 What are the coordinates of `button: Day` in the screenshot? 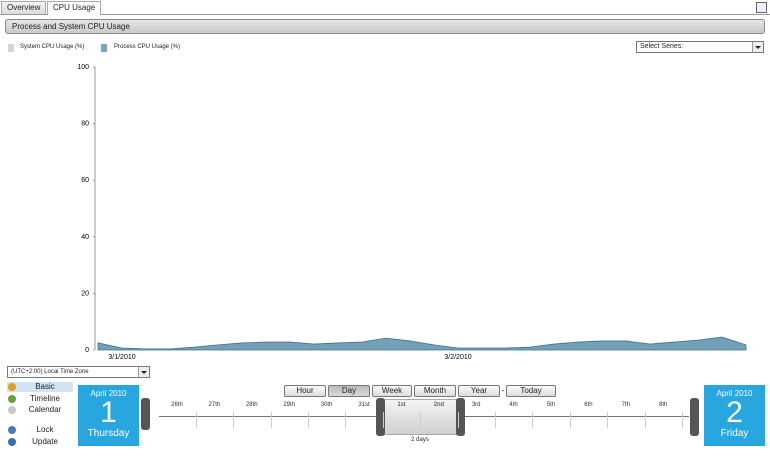 It's located at (349, 391).